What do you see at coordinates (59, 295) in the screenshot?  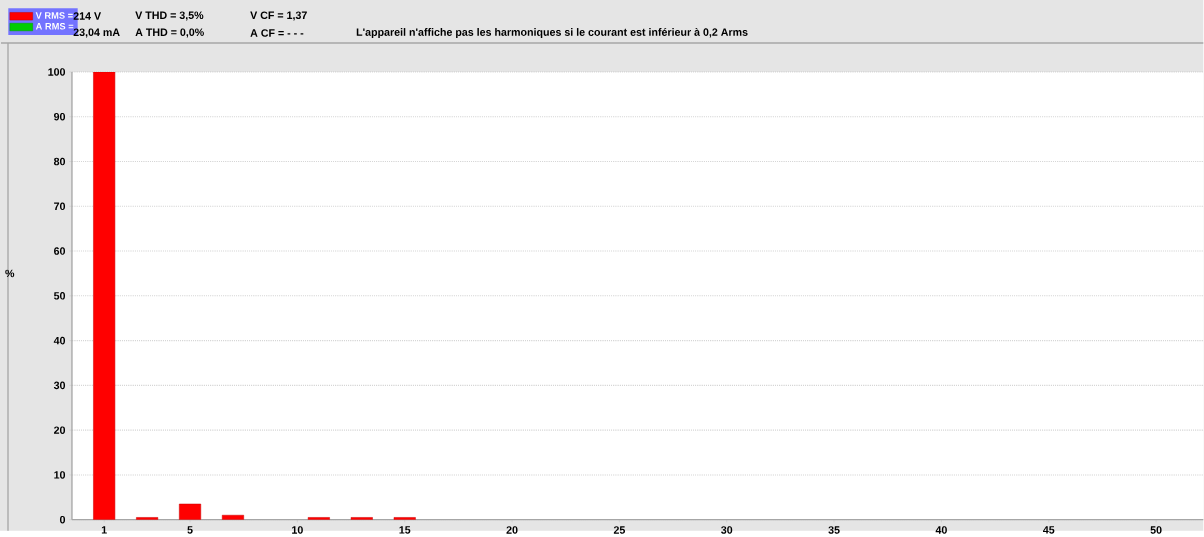 I see `y-tick-label: 50` at bounding box center [59, 295].